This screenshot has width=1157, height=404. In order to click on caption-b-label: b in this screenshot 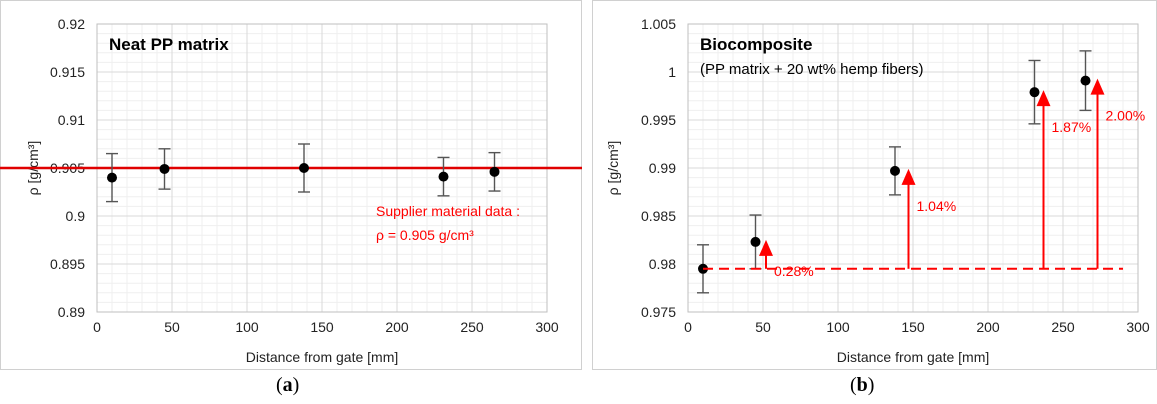, I will do `click(862, 385)`.